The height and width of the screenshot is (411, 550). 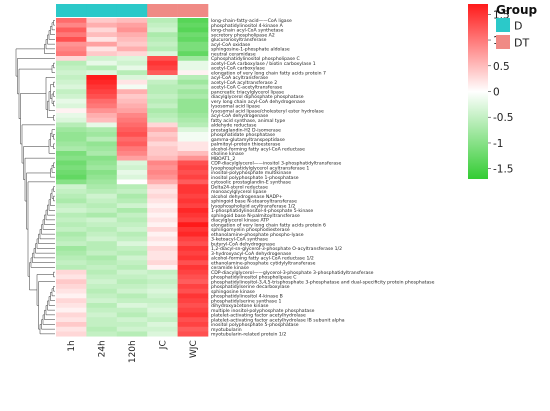 What do you see at coordinates (257, 235) in the screenshot?
I see `row-label: ethanolamine-phosphate phospho-lyase` at bounding box center [257, 235].